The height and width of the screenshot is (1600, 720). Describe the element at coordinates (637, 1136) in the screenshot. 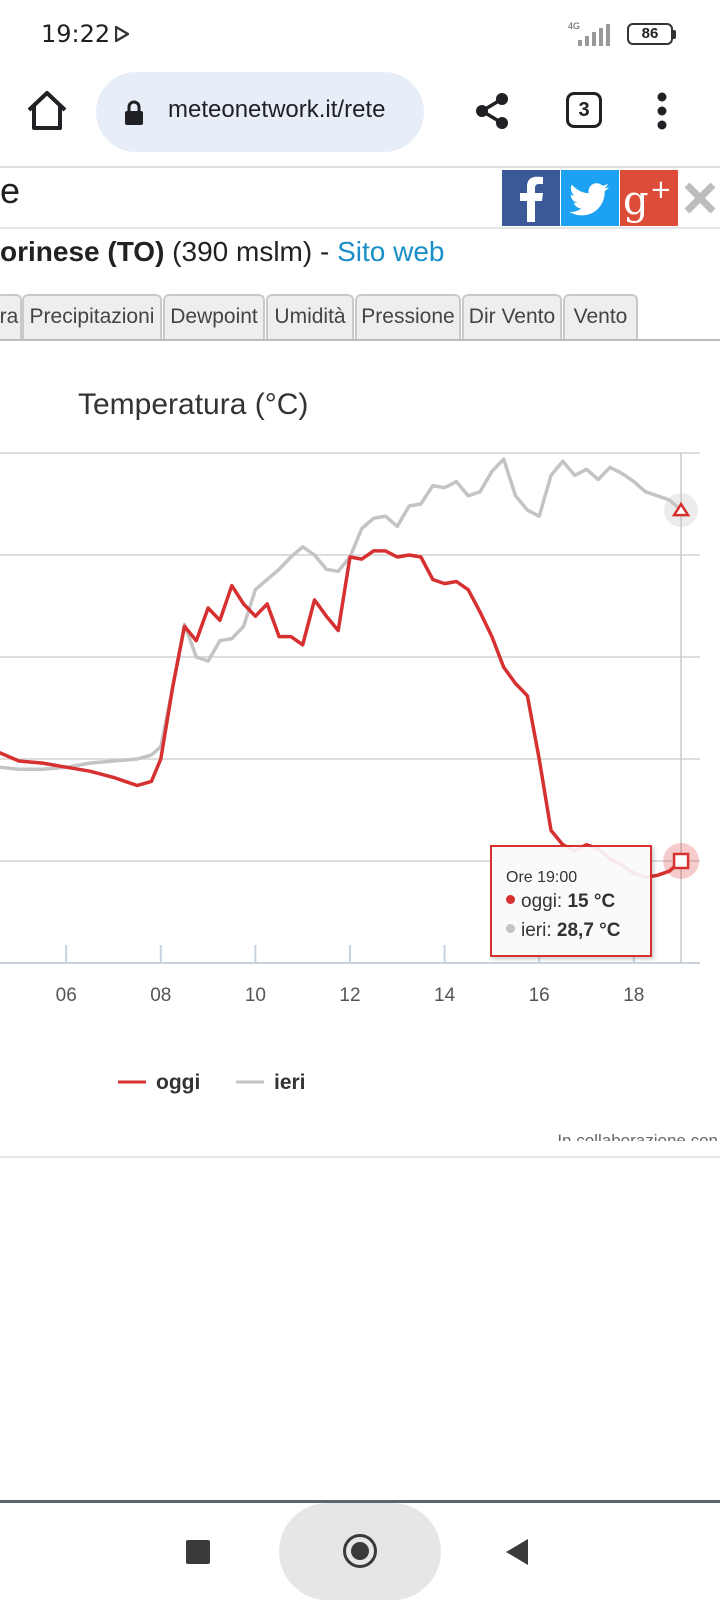

I see `credit-text: In collaborazione con` at that location.